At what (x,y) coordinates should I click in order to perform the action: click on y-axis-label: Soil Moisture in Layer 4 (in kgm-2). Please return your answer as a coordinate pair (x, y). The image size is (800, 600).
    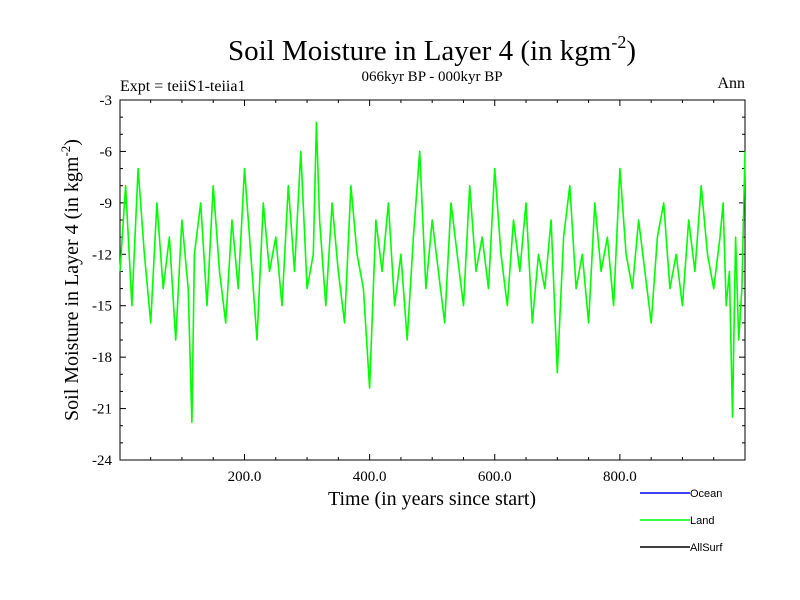
    Looking at the image, I should click on (70, 280).